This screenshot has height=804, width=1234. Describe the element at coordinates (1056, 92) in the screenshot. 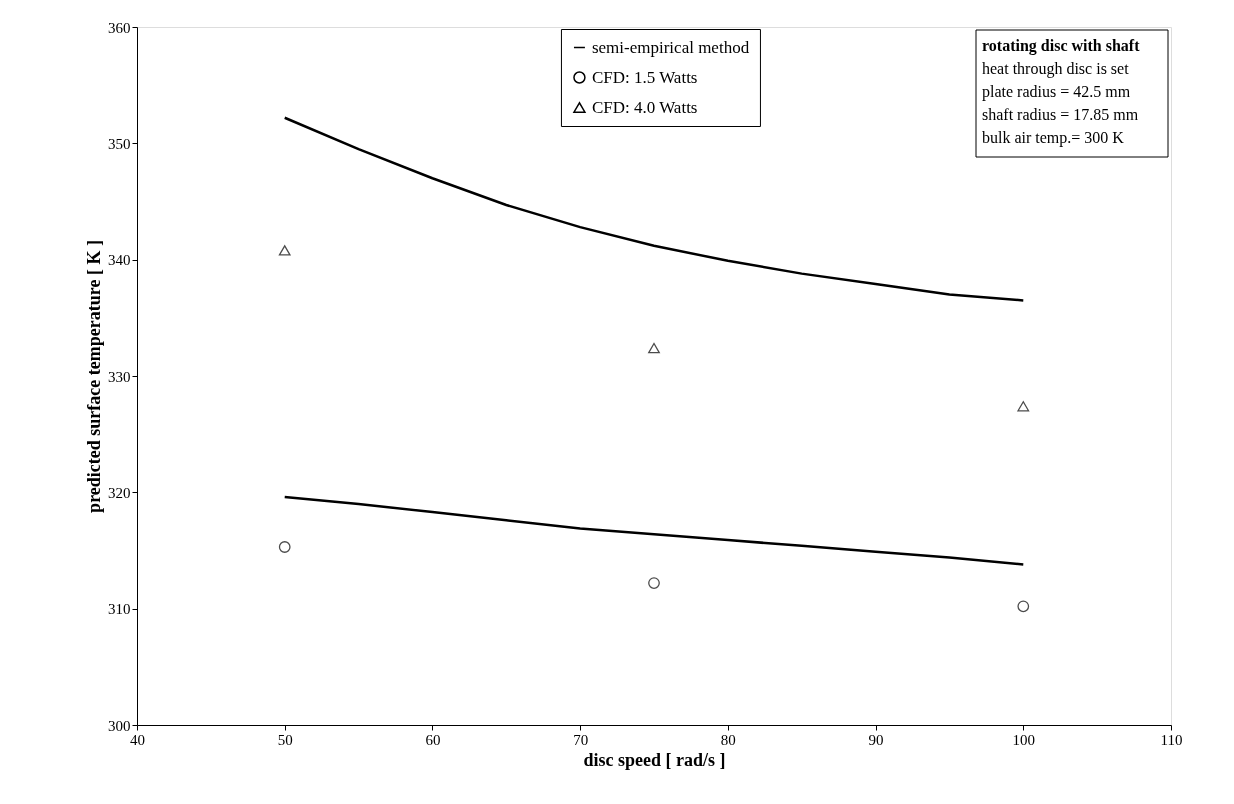

I see `annotation: plate radius = 42.5 mm` at that location.